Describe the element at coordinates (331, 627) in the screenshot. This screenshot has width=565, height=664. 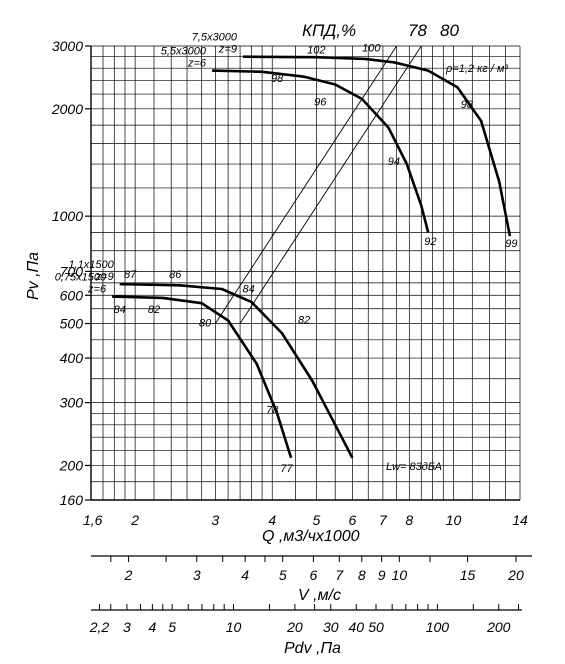
I see `dynamic-pressure-tick-label: 30` at that location.